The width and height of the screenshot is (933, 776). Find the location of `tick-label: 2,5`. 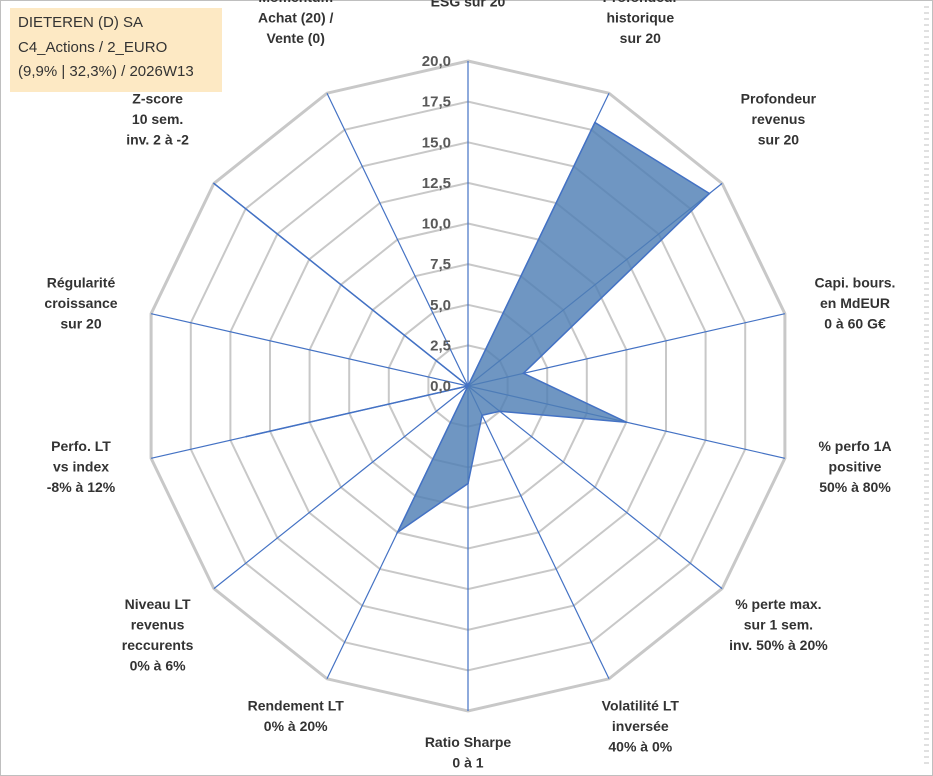

tick-label: 2,5 is located at coordinates (440, 345).